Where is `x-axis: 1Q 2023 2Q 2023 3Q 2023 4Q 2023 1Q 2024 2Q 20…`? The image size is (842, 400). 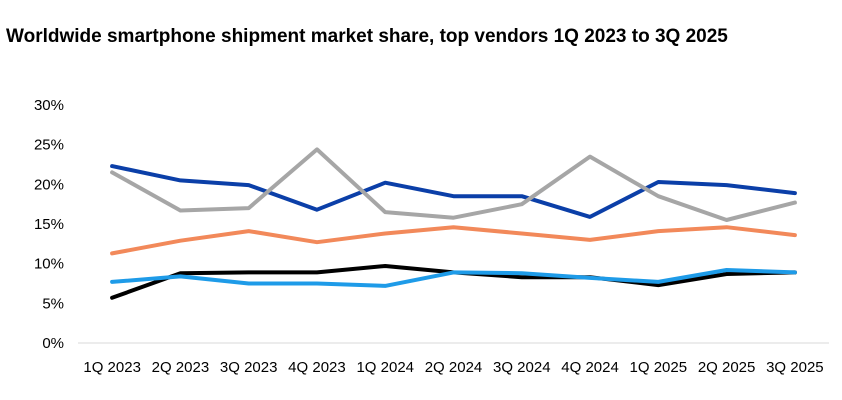 x-axis: 1Q 2023 2Q 2023 3Q 2023 4Q 2023 1Q 2024 2Q 20… is located at coordinates (453, 359).